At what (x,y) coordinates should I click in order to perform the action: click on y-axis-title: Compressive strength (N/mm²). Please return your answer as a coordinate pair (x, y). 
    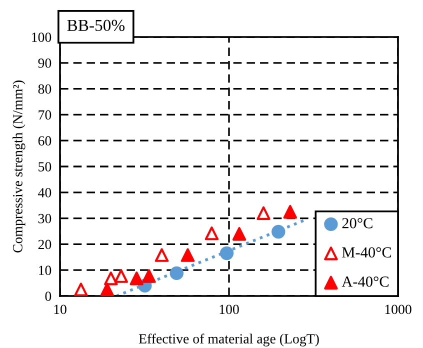
    Looking at the image, I should click on (19, 166).